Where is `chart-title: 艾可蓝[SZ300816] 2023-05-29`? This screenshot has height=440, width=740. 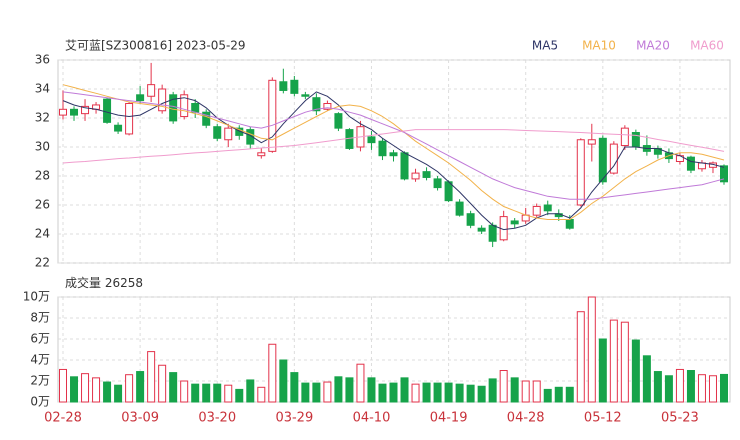 chart-title: 艾可蓝[SZ300816] 2023-05-29 is located at coordinates (155, 46).